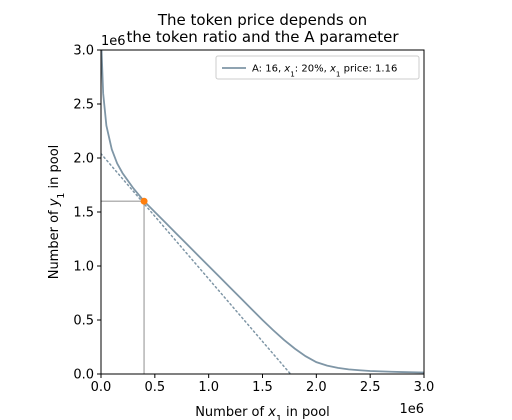  I want to click on y-tick-label-2: 1.0, so click(83, 267).